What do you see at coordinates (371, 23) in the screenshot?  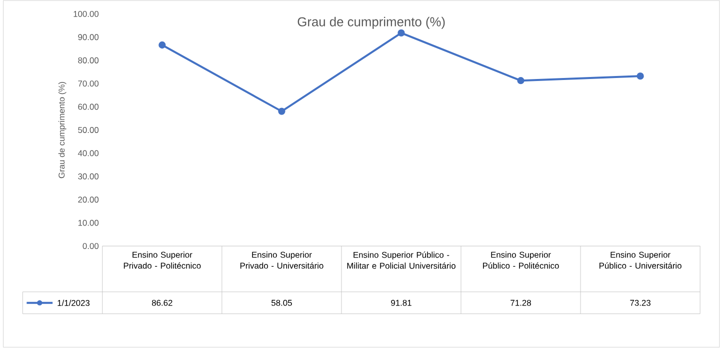 I see `chart-title: Grau de cumprimento (%)` at bounding box center [371, 23].